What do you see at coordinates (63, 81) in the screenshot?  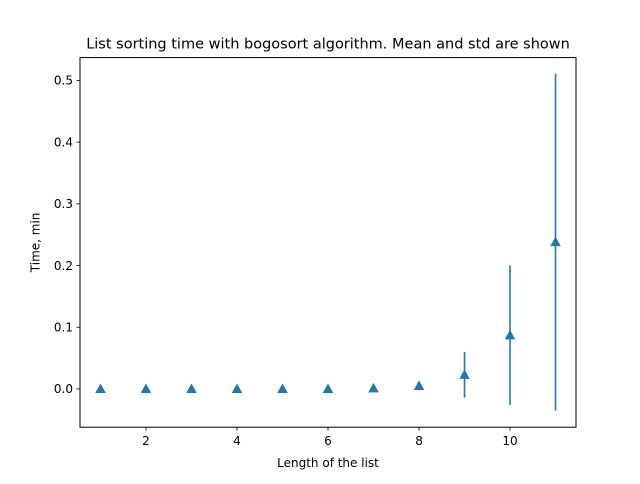 I see `y-tick-label-5: 0.5` at bounding box center [63, 81].